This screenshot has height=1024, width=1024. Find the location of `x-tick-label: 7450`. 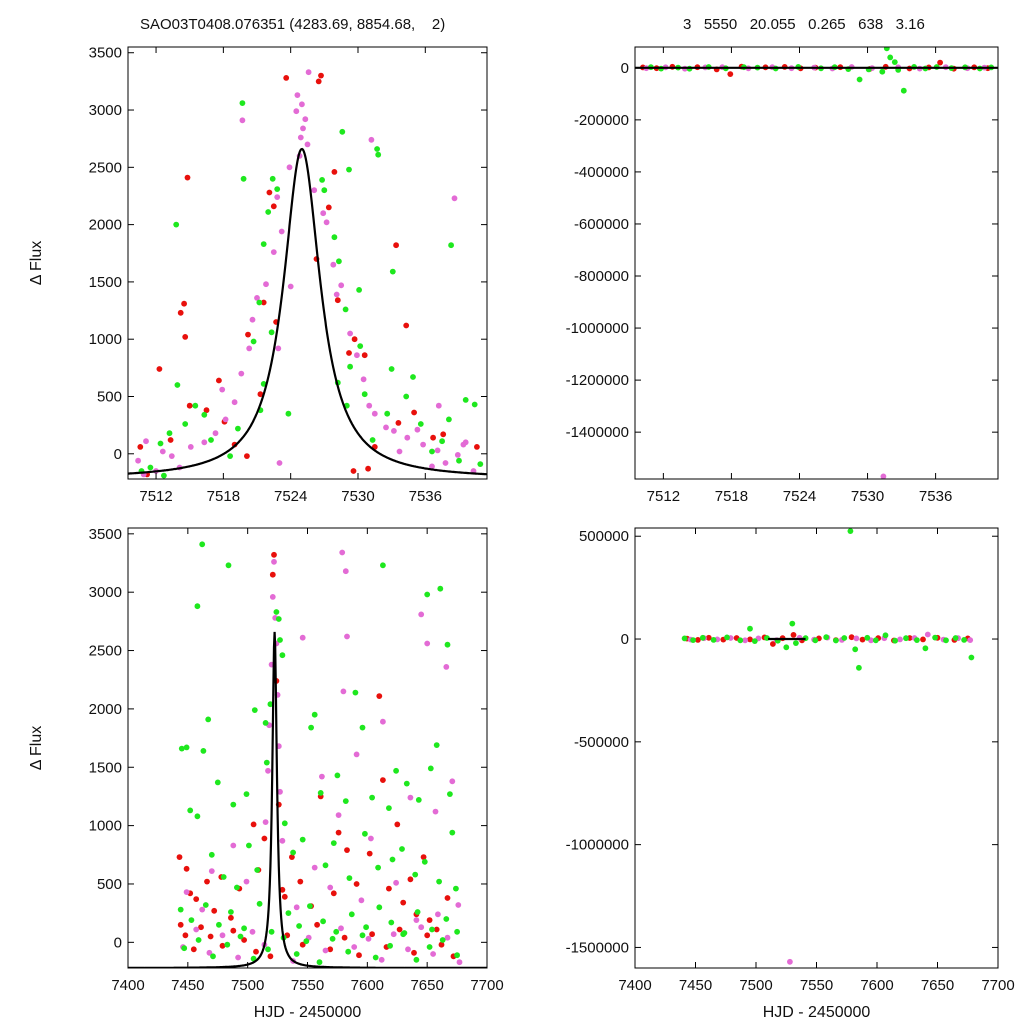

x-tick-label: 7450 is located at coordinates (187, 985).